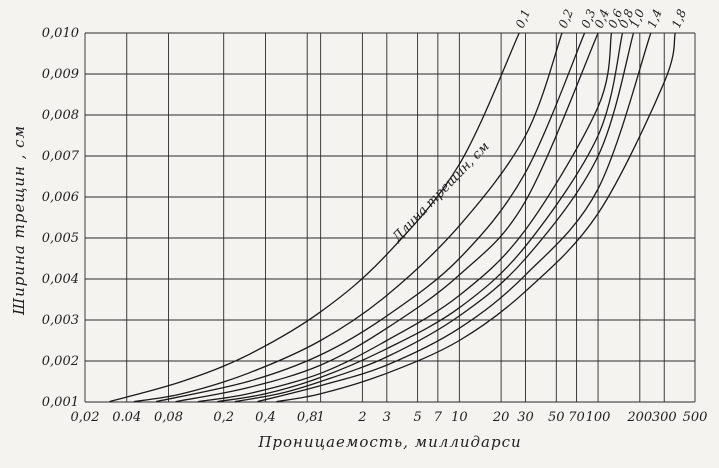 The image size is (719, 468). Describe the element at coordinates (556, 417) in the screenshot. I see `x-tick-label: 50` at that location.